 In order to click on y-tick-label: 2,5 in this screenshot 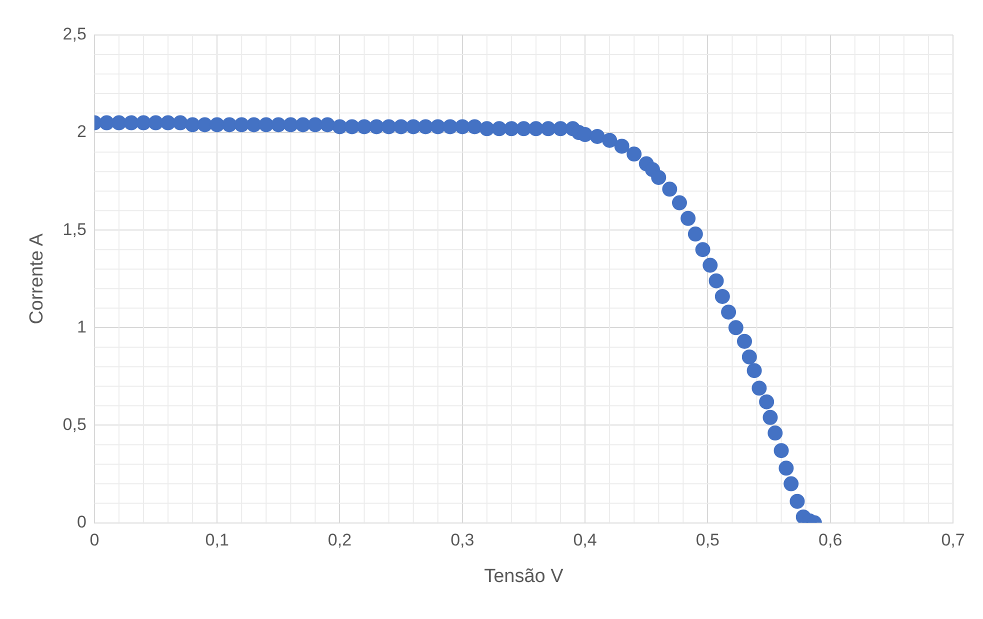, I will do `click(74, 34)`.